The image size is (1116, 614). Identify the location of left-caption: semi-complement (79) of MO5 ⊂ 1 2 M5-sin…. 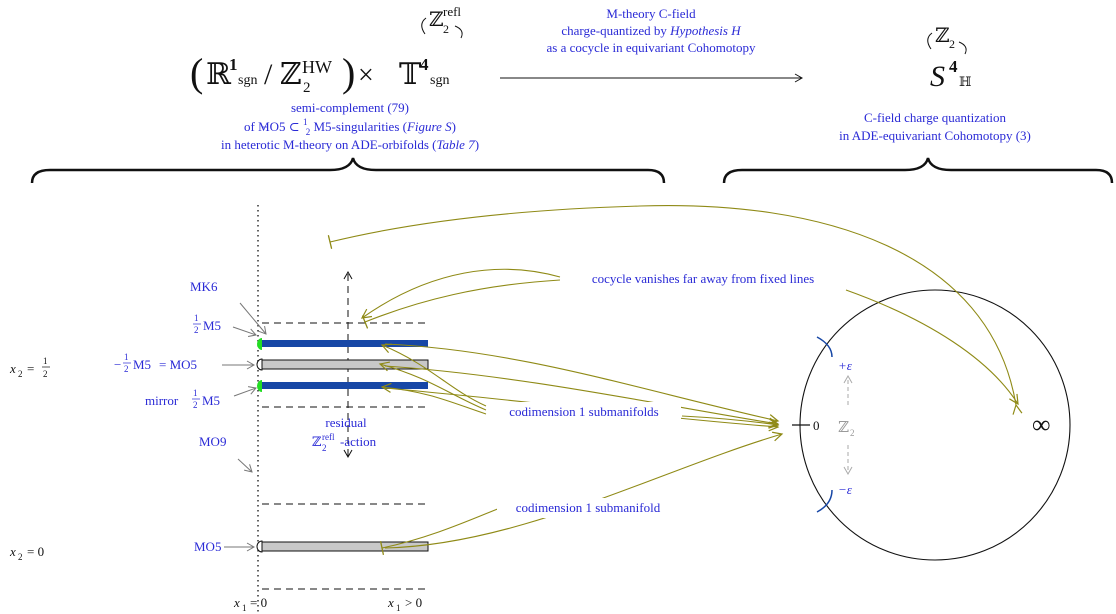
(350, 126).